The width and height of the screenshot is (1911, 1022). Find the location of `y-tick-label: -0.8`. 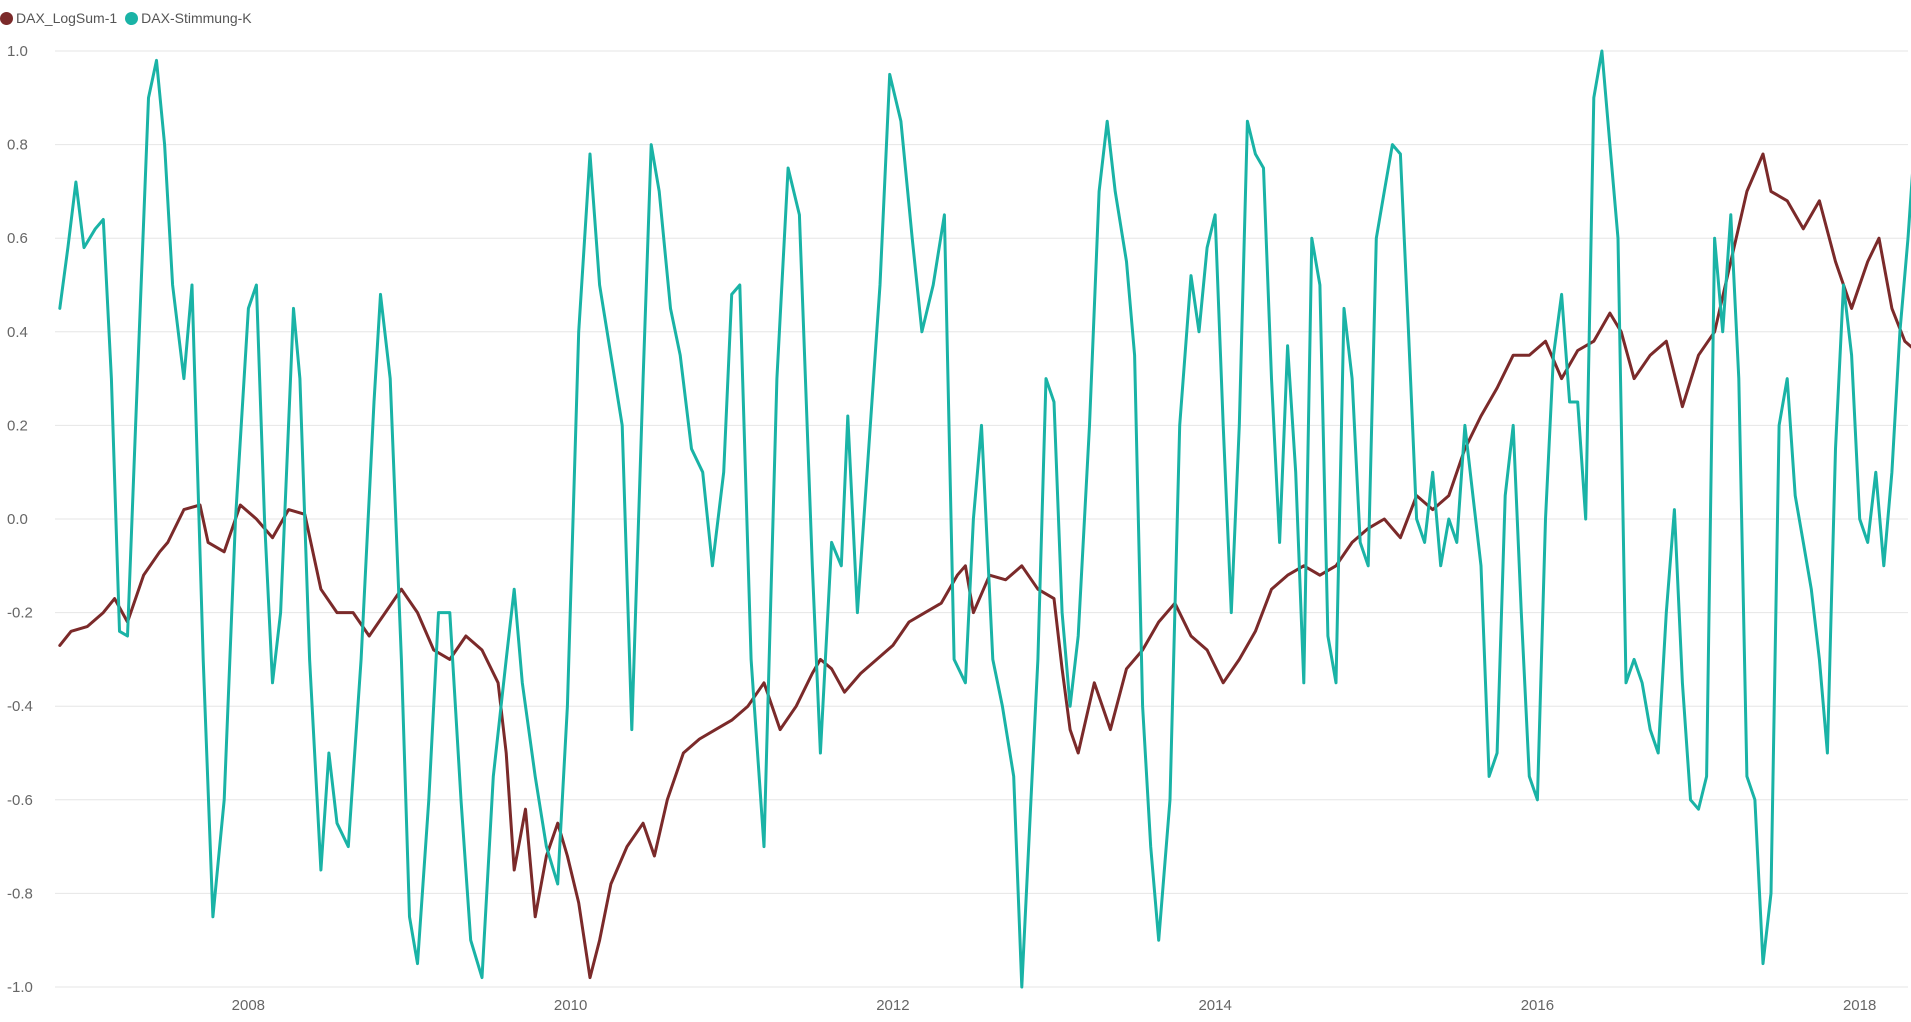

y-tick-label: -0.8 is located at coordinates (20, 893).